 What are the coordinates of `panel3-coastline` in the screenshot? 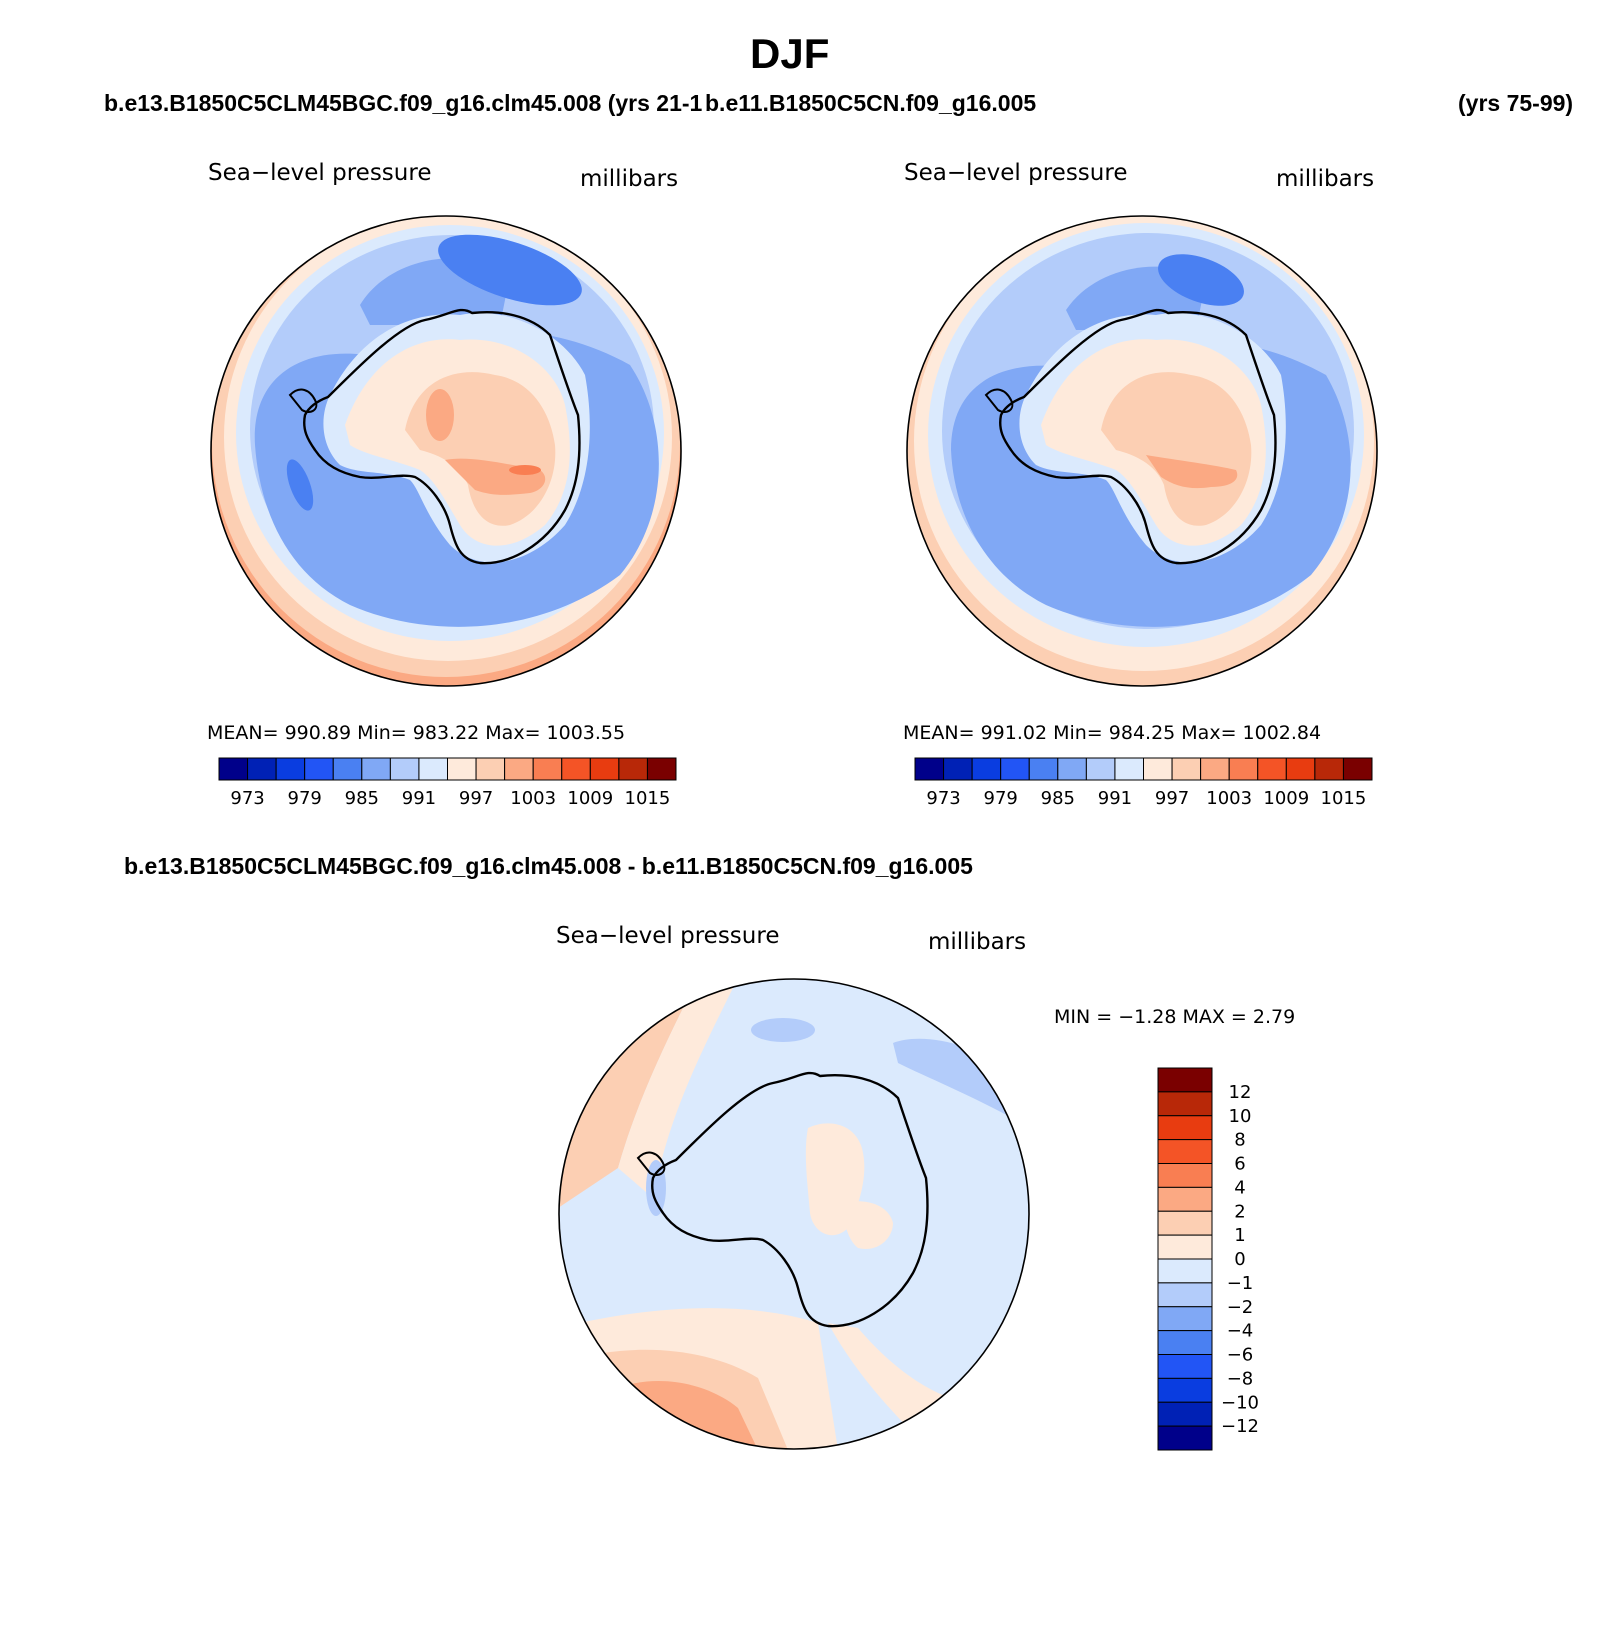 It's located at (790, 1199).